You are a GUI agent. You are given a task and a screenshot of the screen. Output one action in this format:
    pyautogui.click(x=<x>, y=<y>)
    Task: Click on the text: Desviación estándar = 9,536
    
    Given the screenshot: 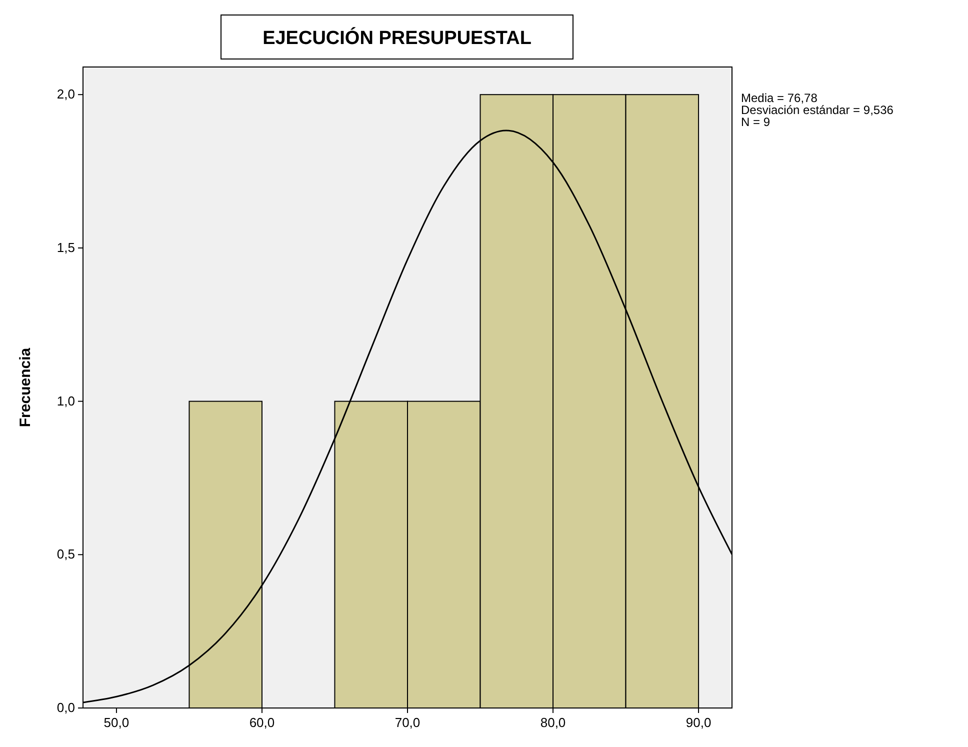 What is the action you would take?
    pyautogui.click(x=817, y=110)
    